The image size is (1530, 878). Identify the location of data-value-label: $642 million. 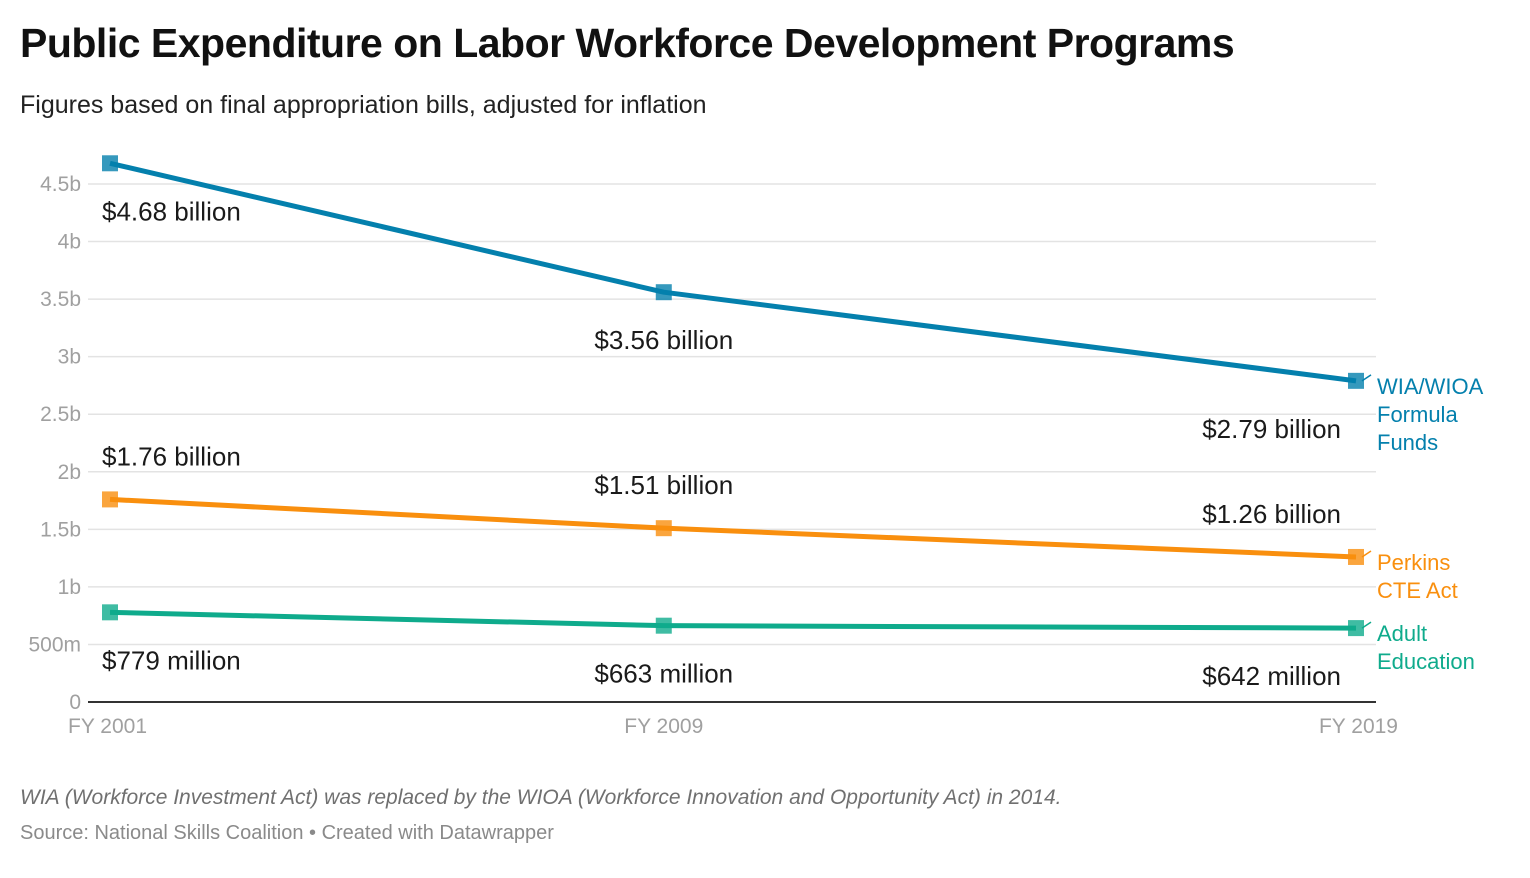
(1271, 676).